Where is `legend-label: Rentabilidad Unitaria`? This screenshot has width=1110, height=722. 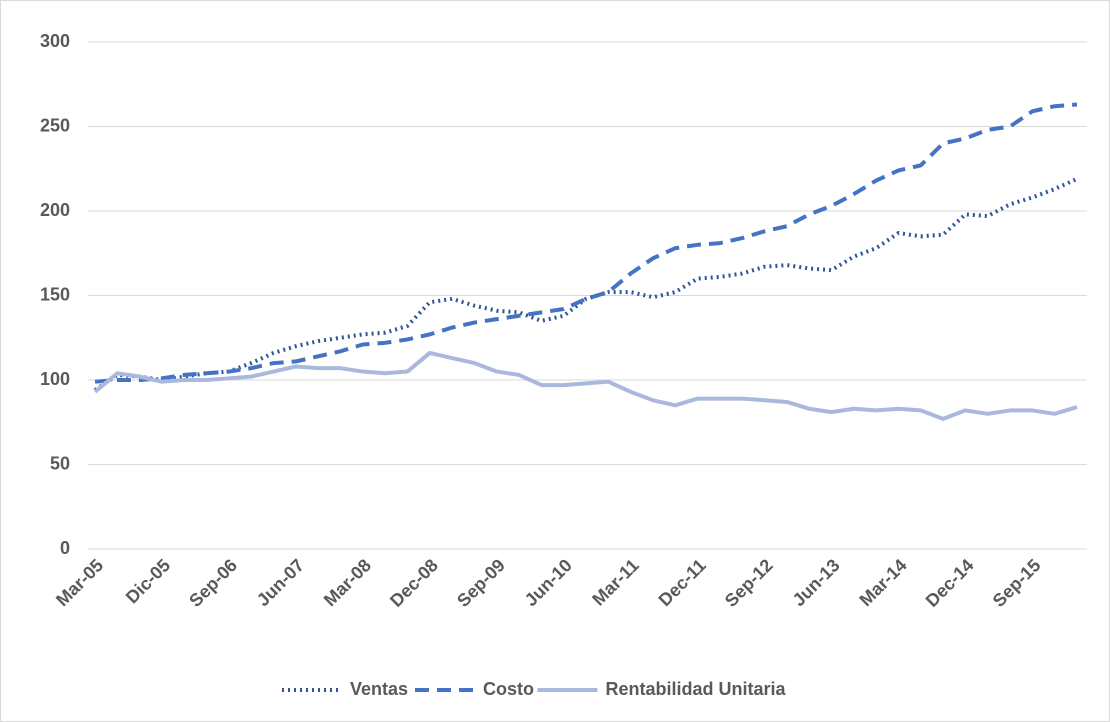
legend-label: Rentabilidad Unitaria is located at coordinates (696, 689).